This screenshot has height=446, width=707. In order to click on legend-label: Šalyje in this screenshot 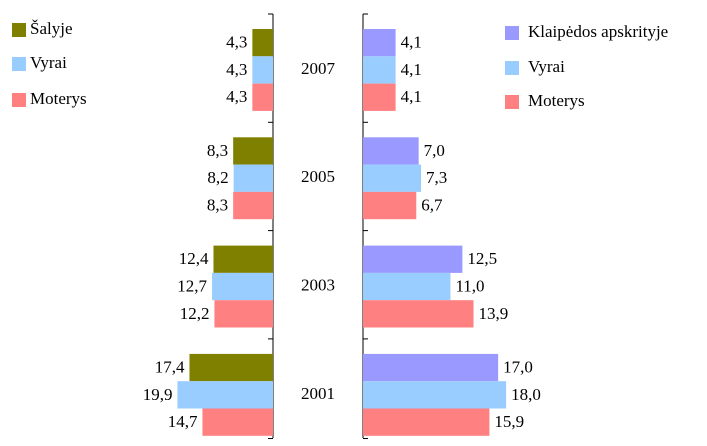, I will do `click(51, 28)`.